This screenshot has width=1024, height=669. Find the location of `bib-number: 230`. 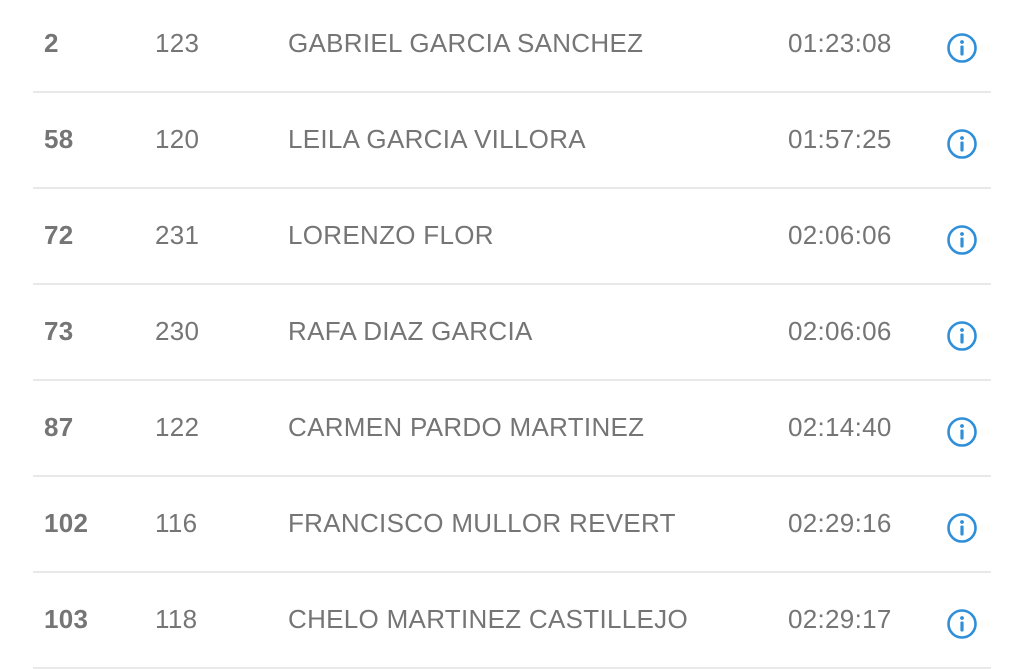

bib-number: 230 is located at coordinates (177, 331).